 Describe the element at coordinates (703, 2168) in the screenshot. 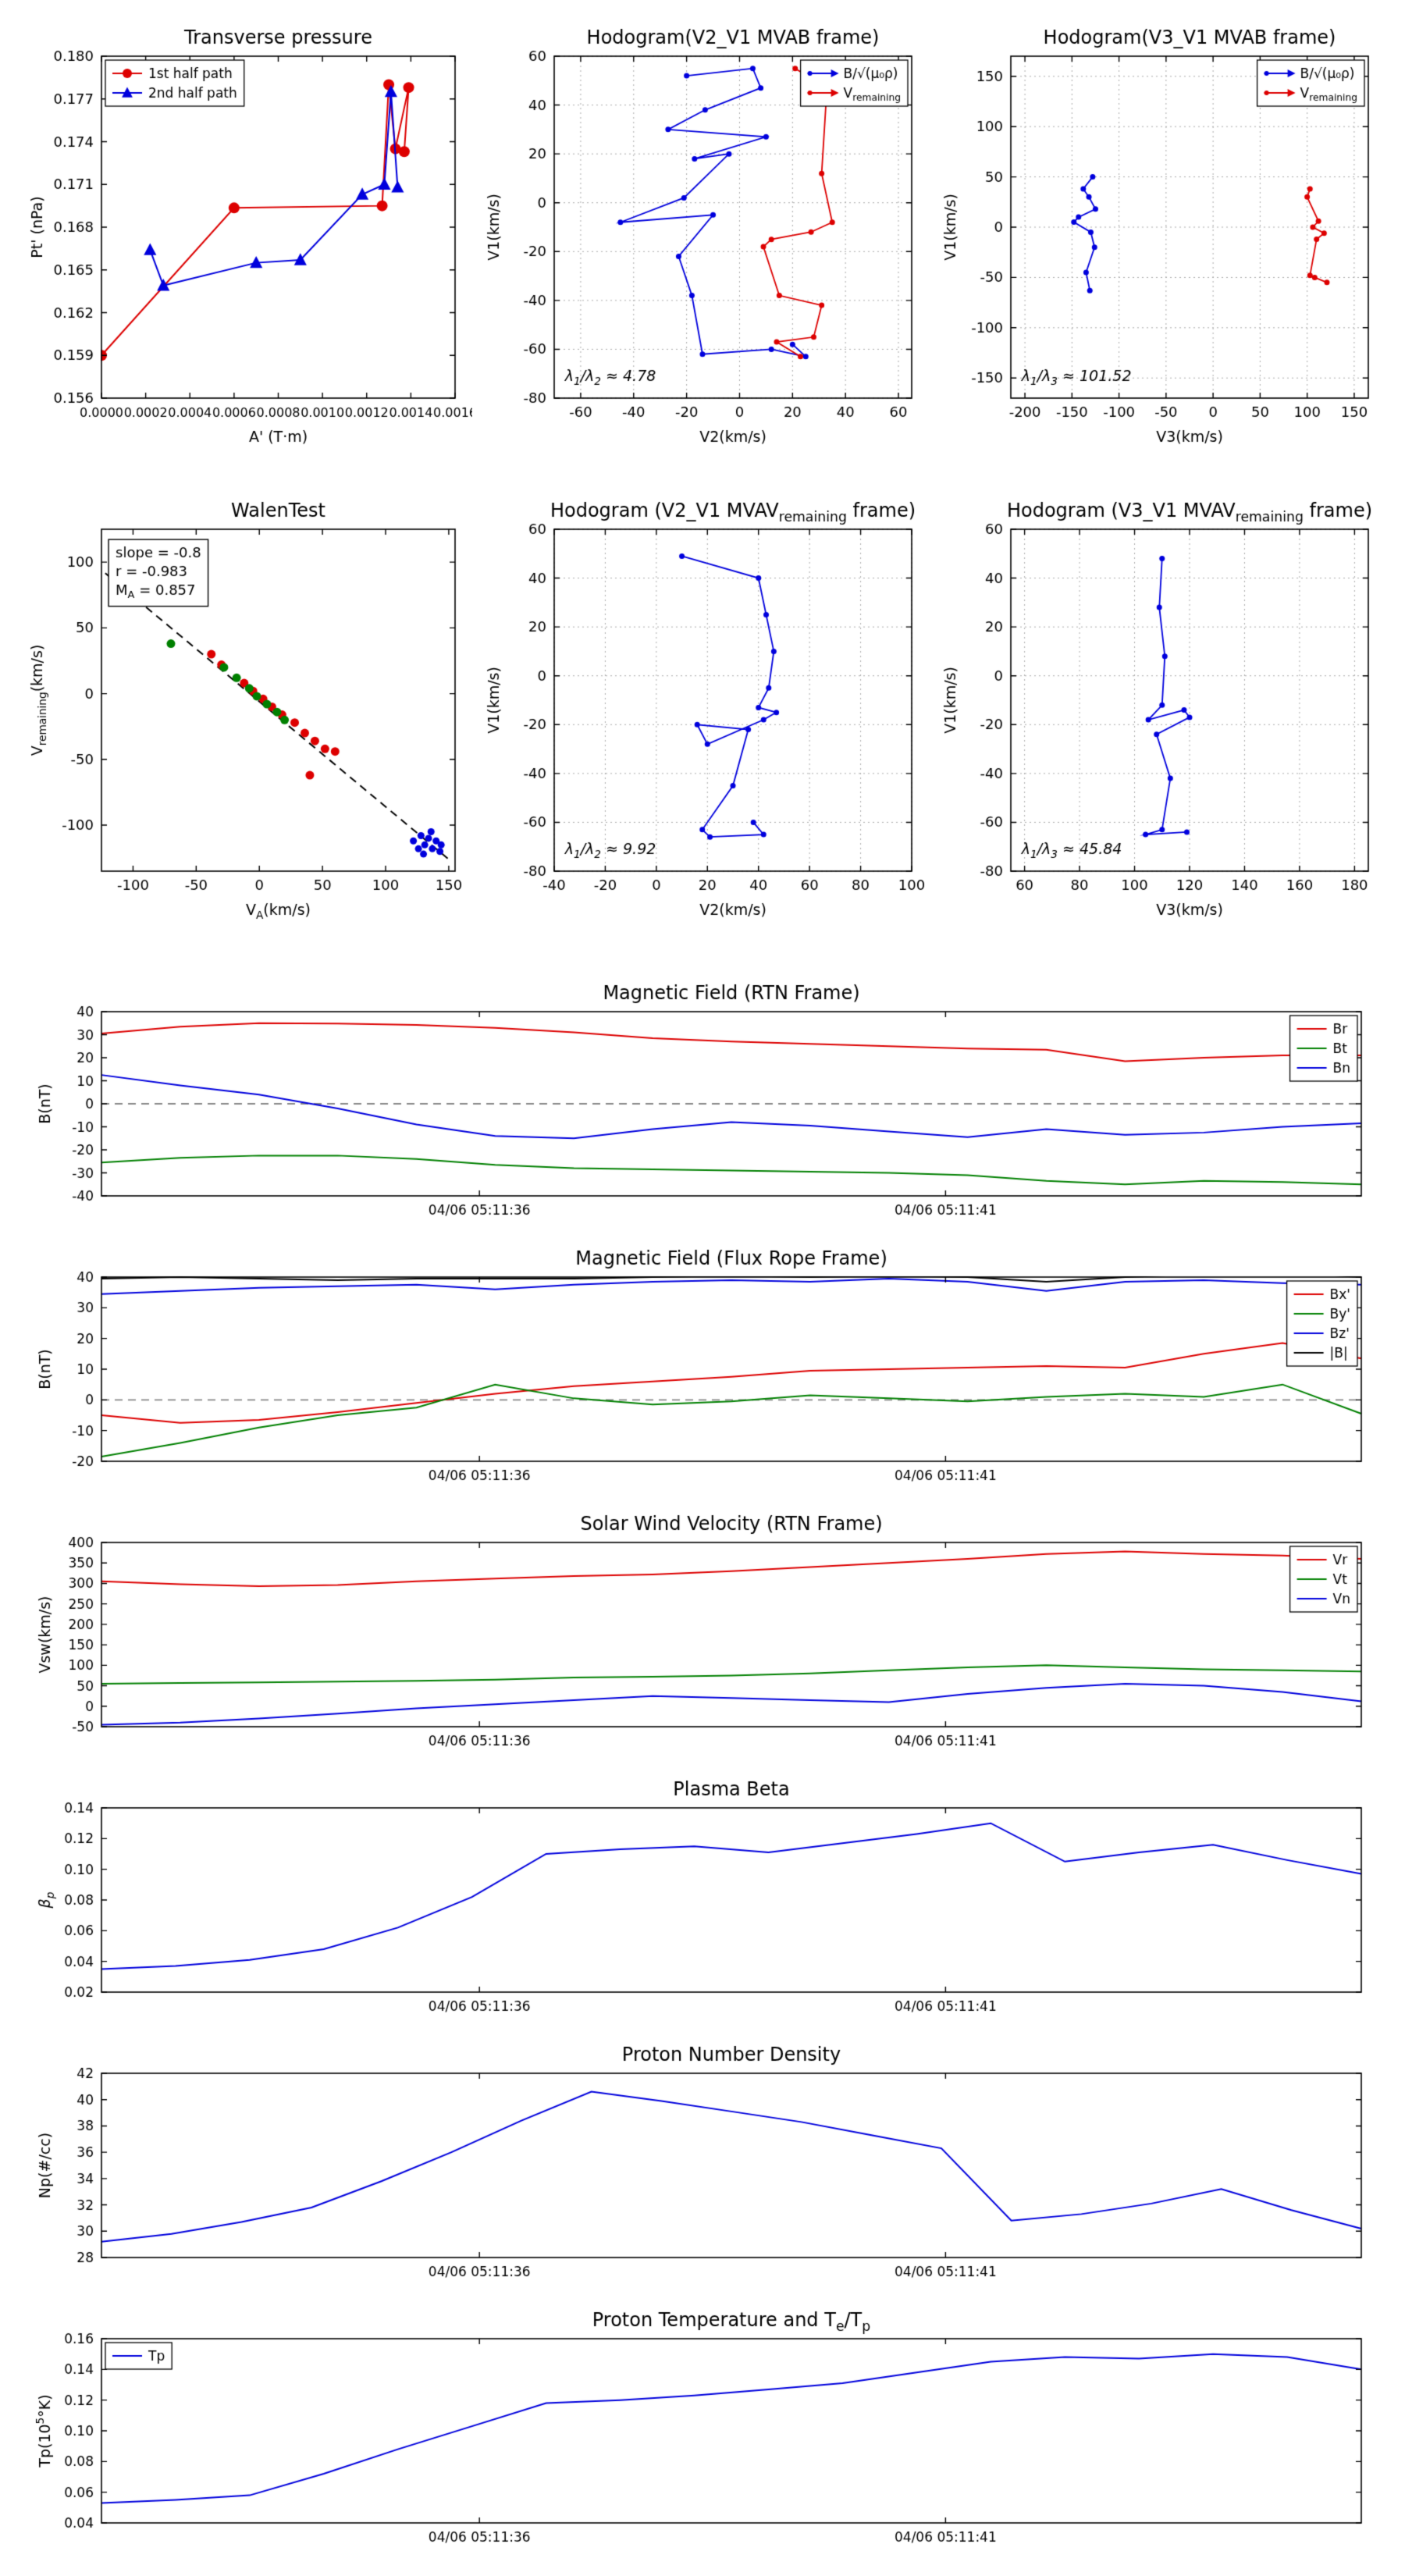

I see `chart-proton-number-density` at that location.